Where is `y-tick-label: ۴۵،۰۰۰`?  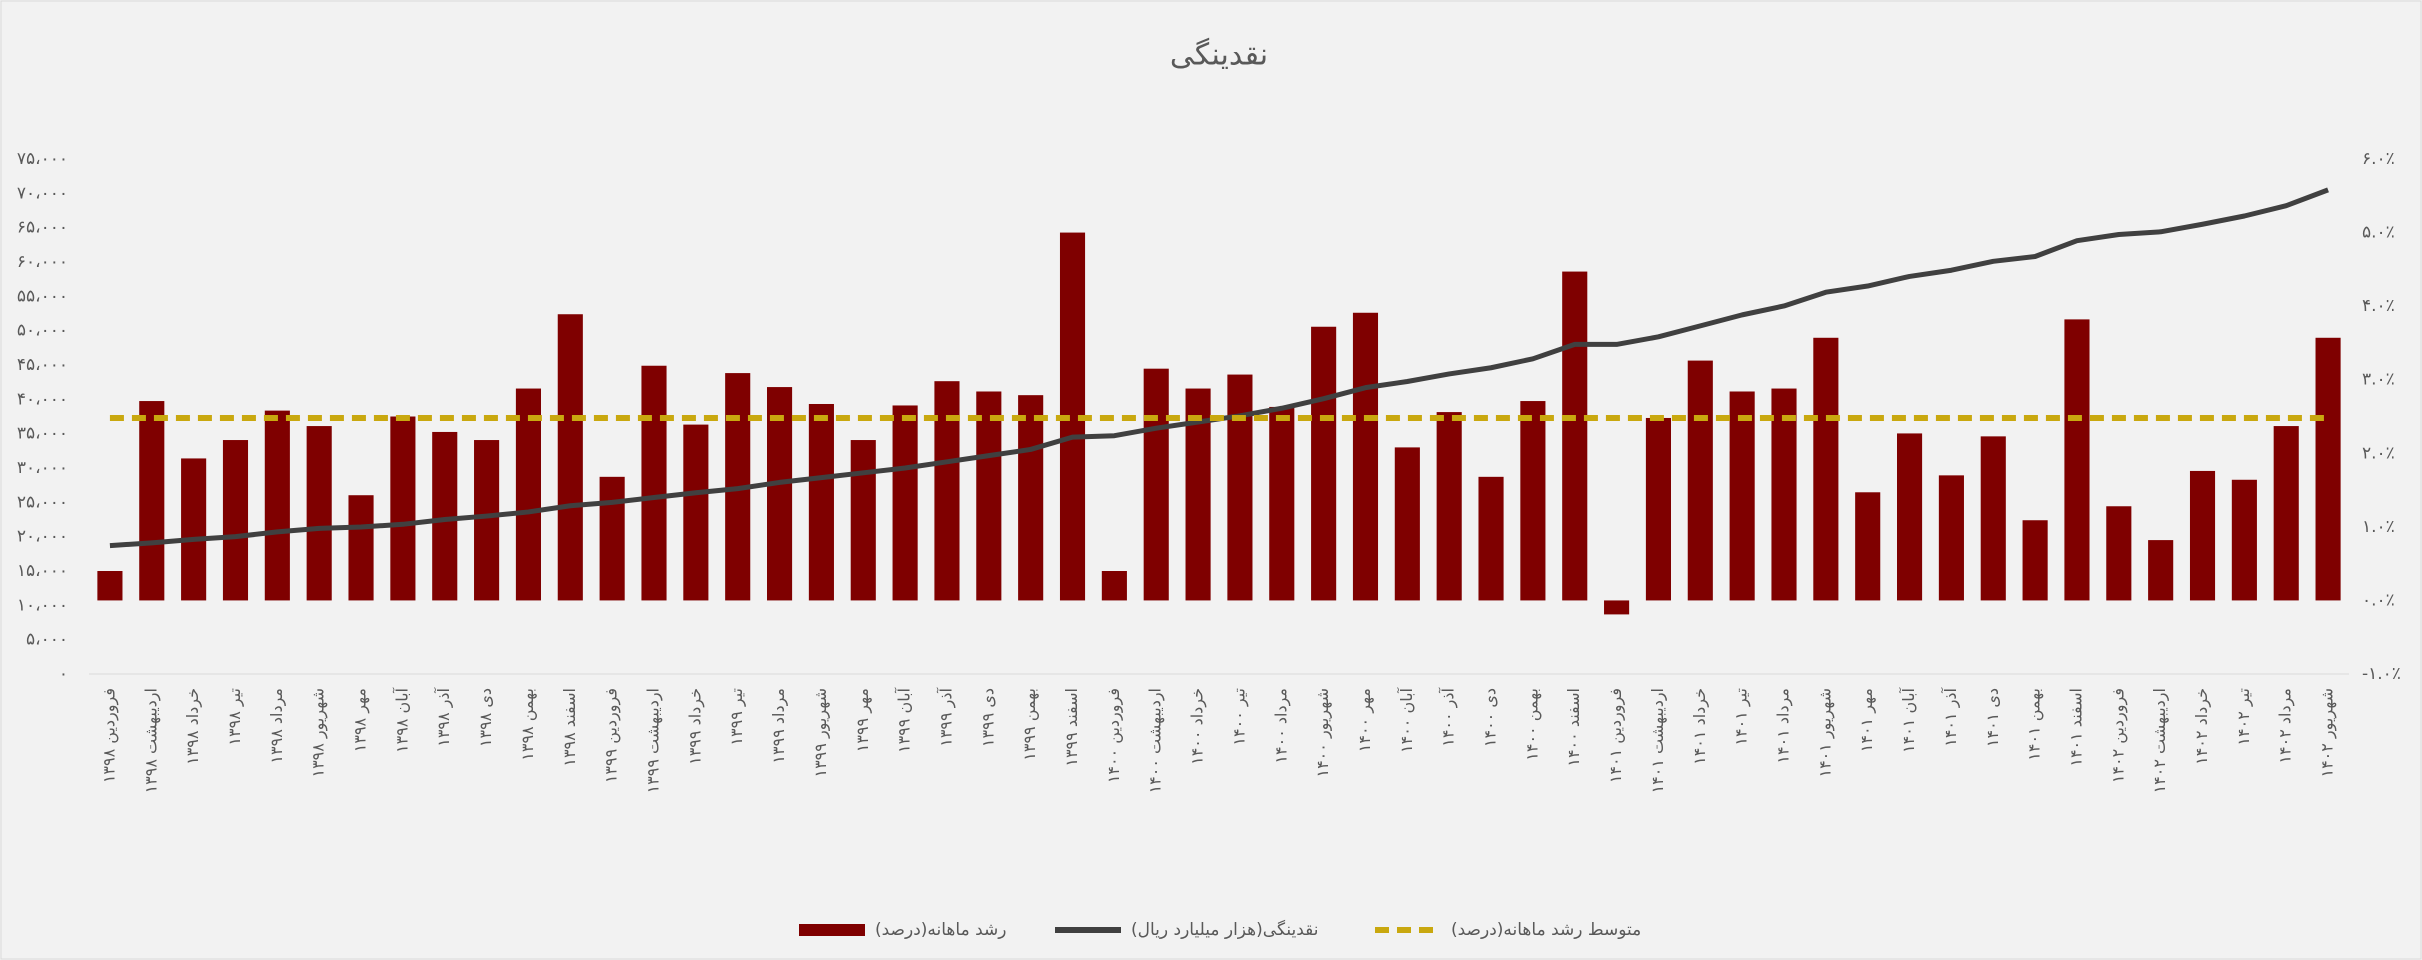
y-tick-label: ۴۵،۰۰۰ is located at coordinates (42, 365).